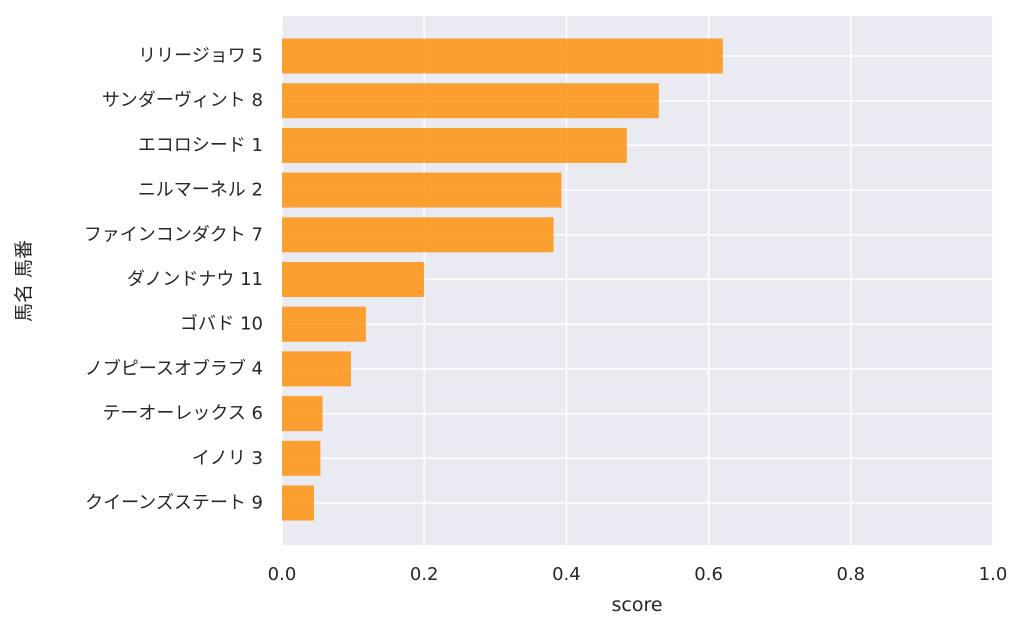 The height and width of the screenshot is (629, 1024). I want to click on y-axis-title: 馬名 馬番, so click(24, 281).